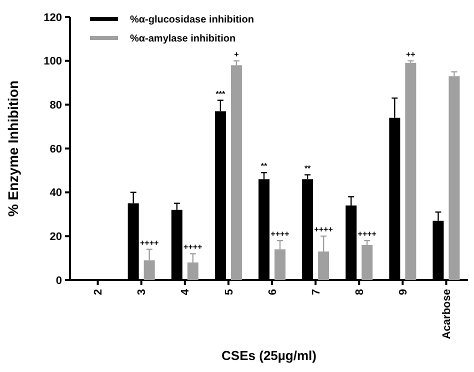 The height and width of the screenshot is (372, 474). What do you see at coordinates (142, 292) in the screenshot?
I see `x-tick-label: 3` at bounding box center [142, 292].